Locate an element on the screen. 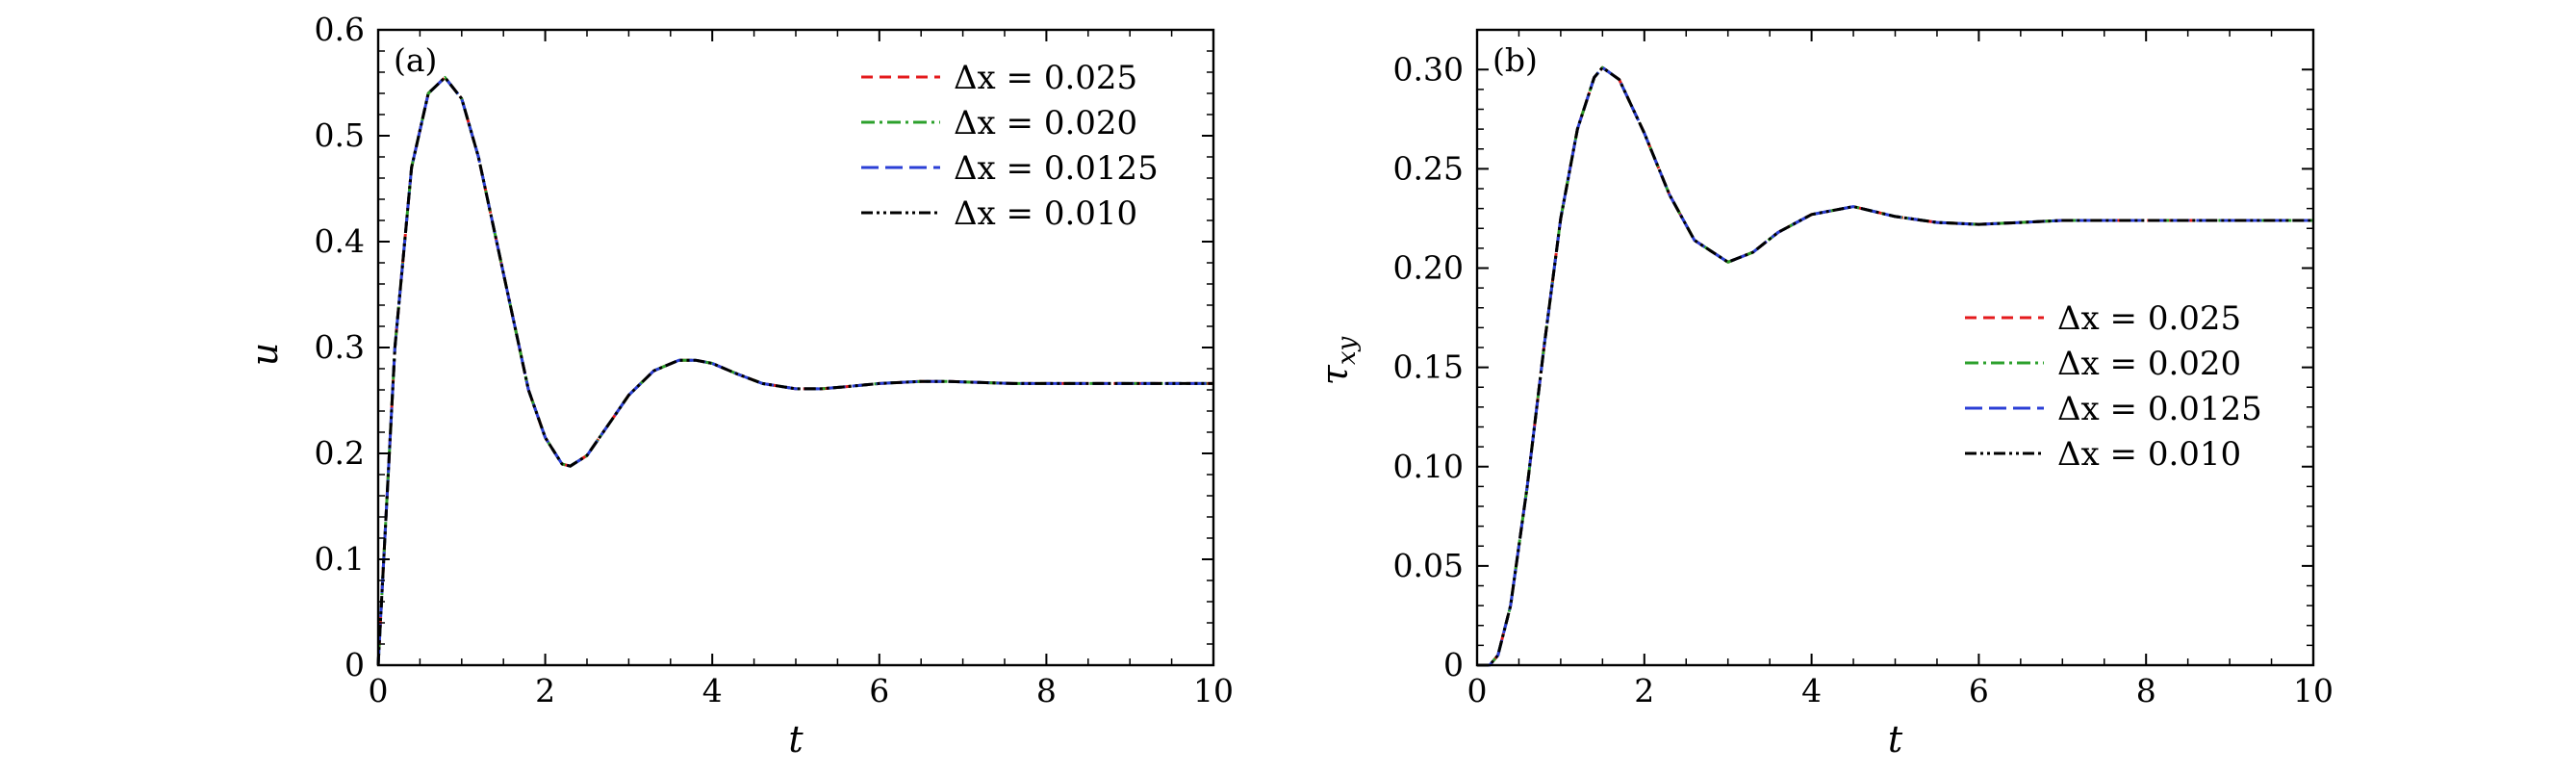  y-tick-label: 0.2 is located at coordinates (340, 453).